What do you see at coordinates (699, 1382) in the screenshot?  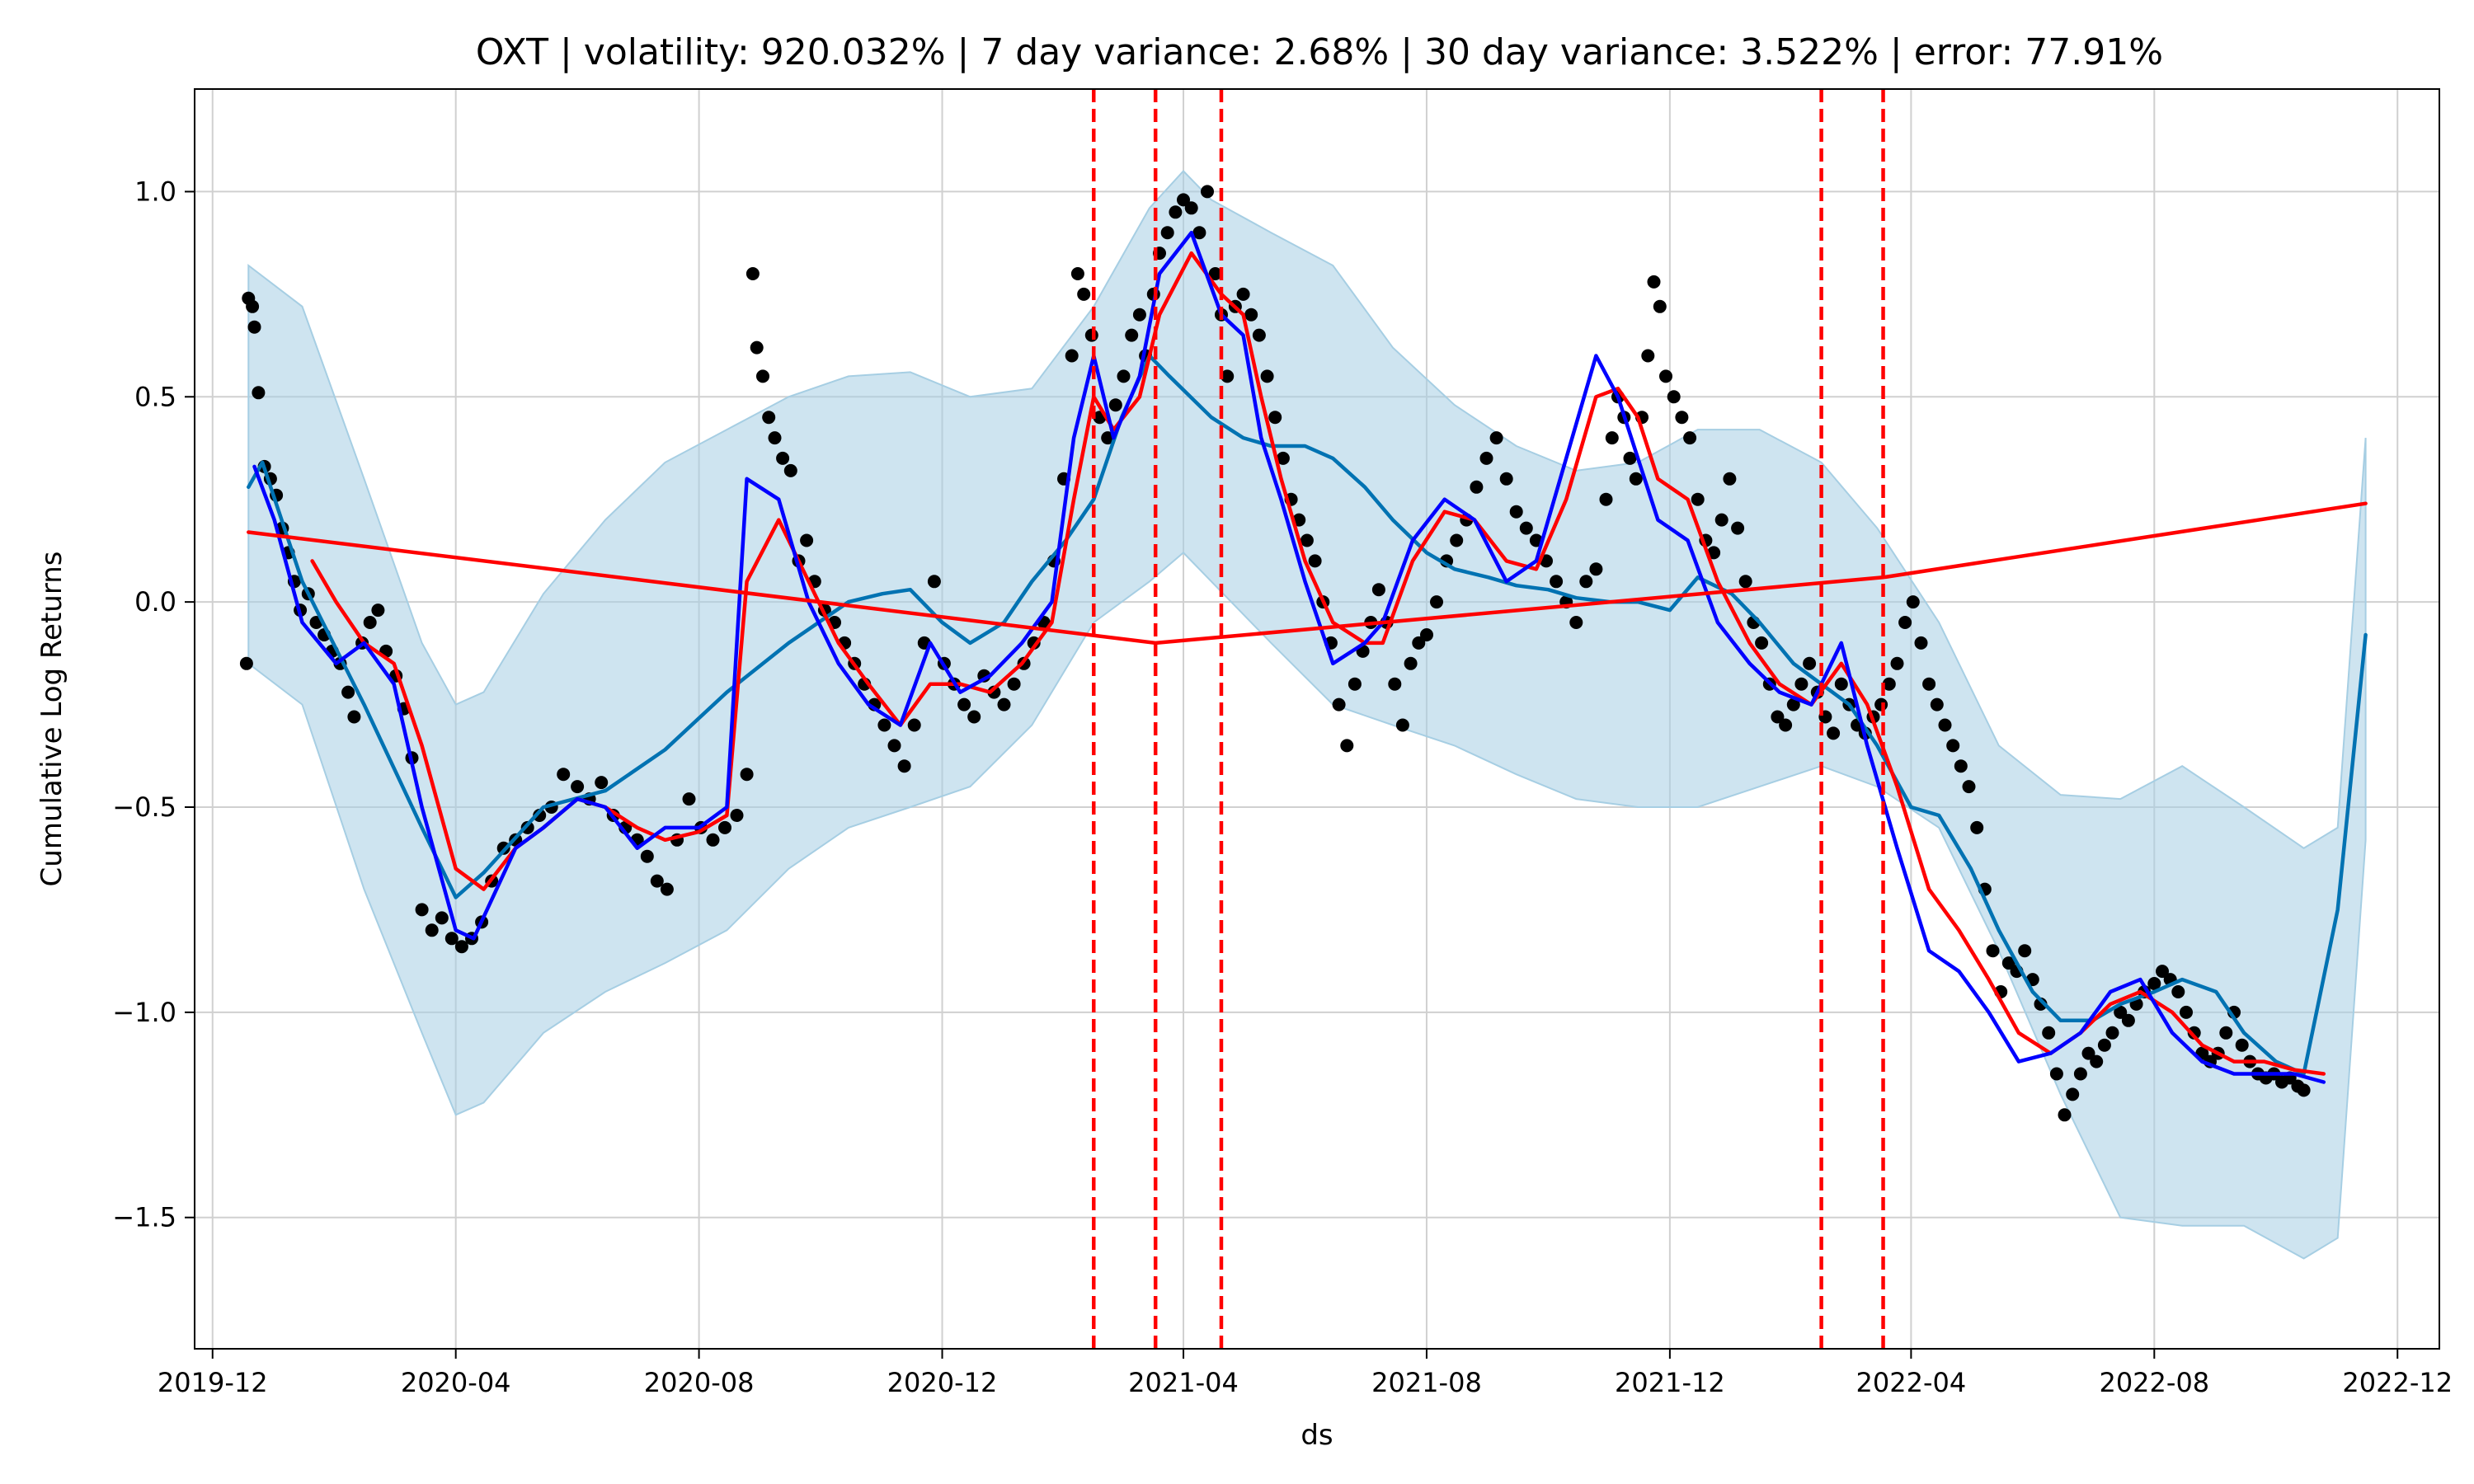 I see `x-tick-label: 2020-08` at bounding box center [699, 1382].